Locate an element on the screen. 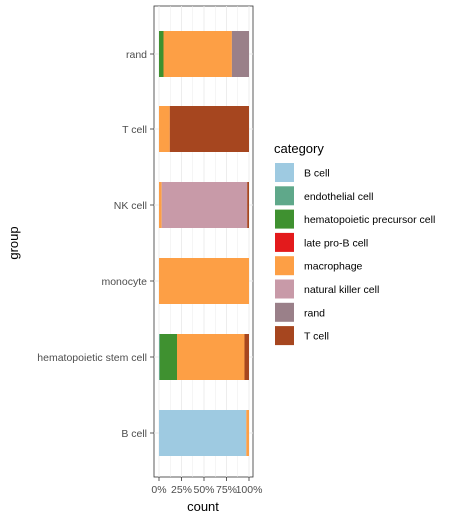  x-tick-label: 75% is located at coordinates (226, 490).